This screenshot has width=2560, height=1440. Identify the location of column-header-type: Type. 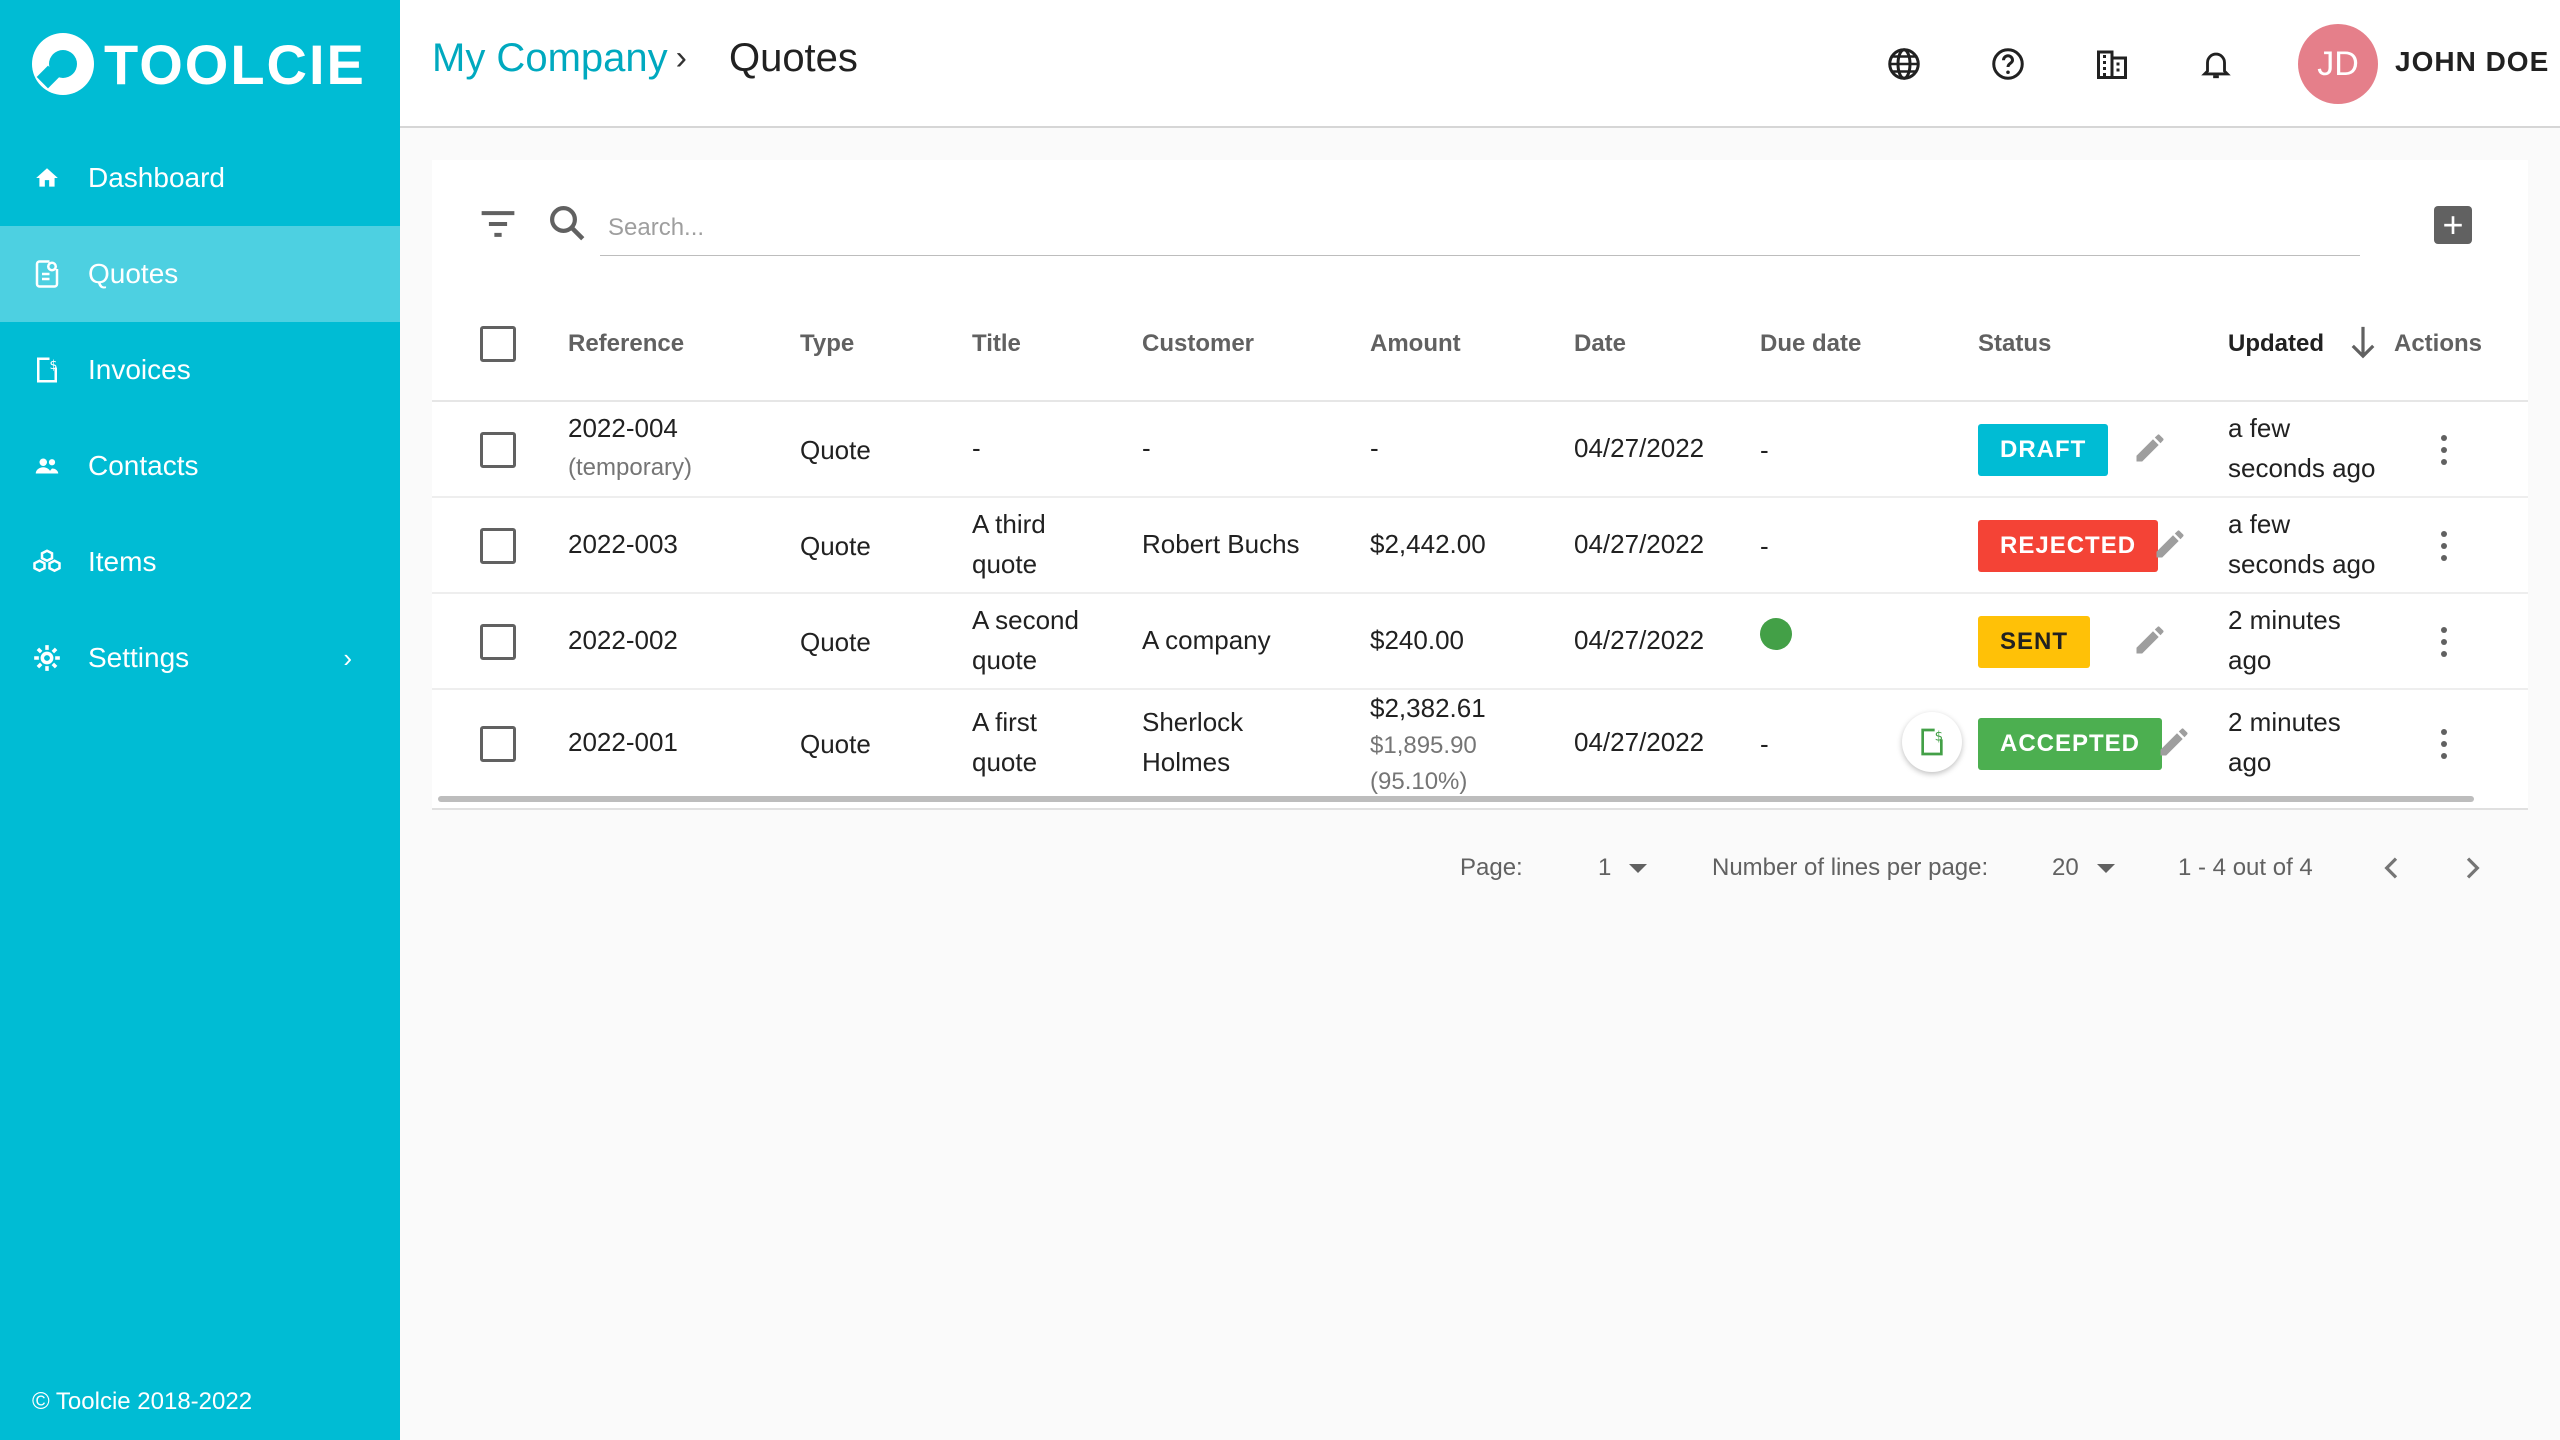
(827, 343).